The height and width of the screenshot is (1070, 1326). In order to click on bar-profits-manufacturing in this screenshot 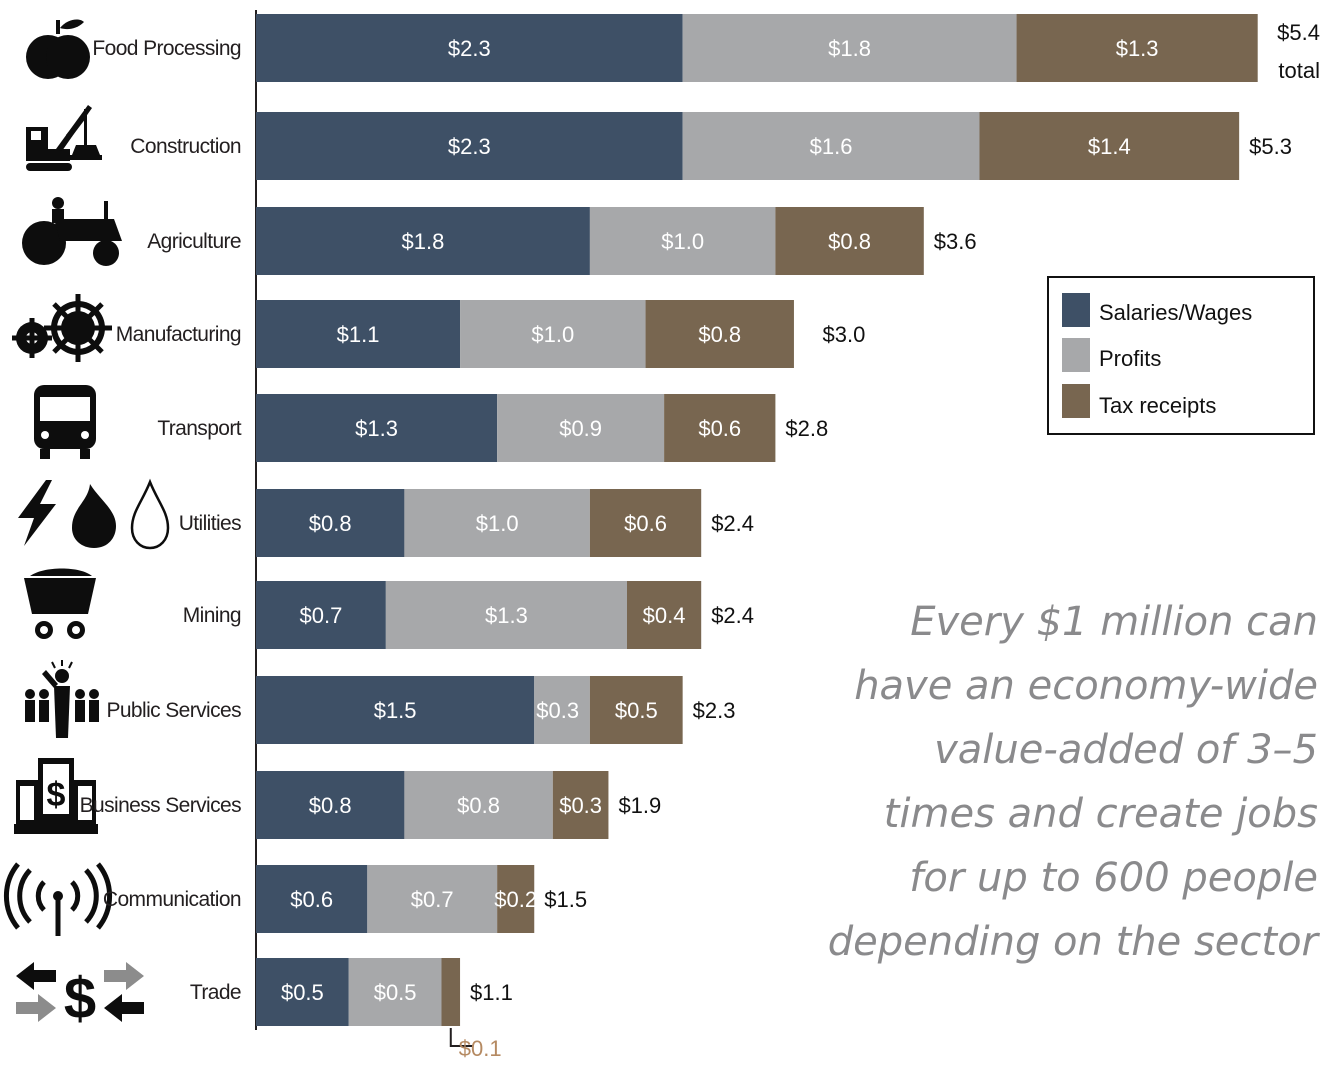, I will do `click(553, 334)`.